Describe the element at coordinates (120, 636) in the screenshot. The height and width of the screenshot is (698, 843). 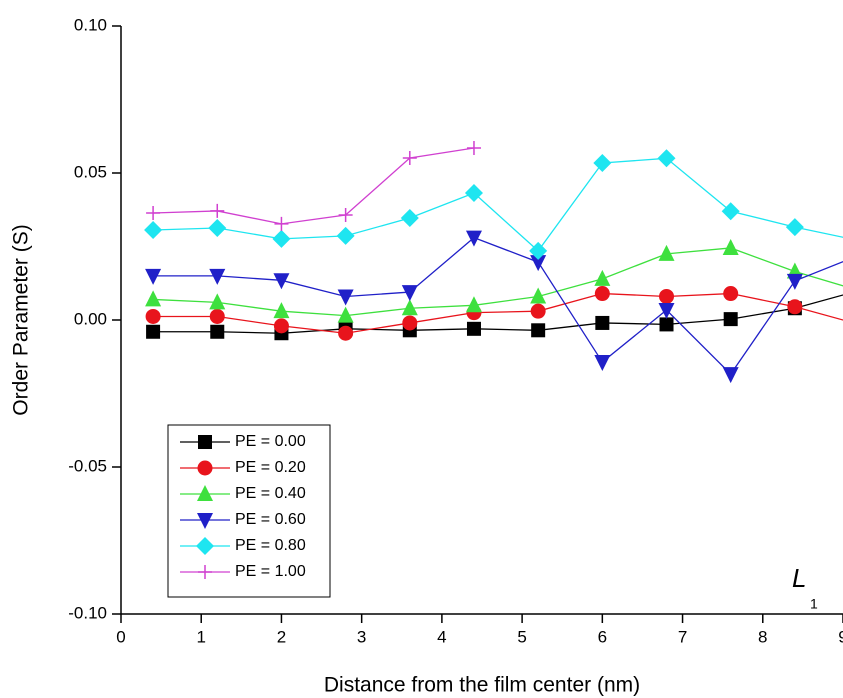
I see `x-tick-label: 0` at that location.